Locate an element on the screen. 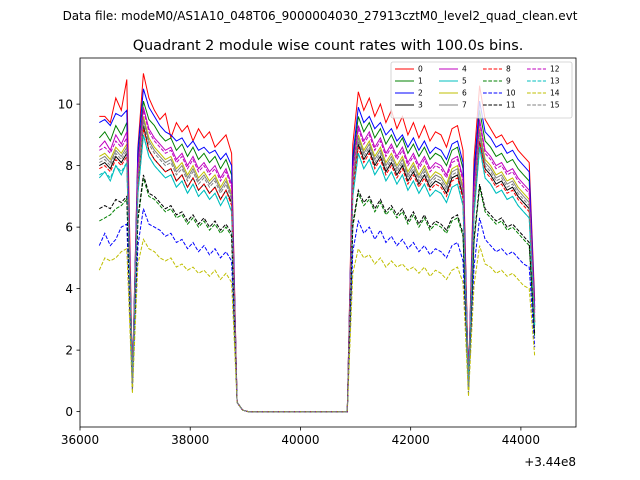 The width and height of the screenshot is (640, 480). legend-label-8: 8 is located at coordinates (508, 69).